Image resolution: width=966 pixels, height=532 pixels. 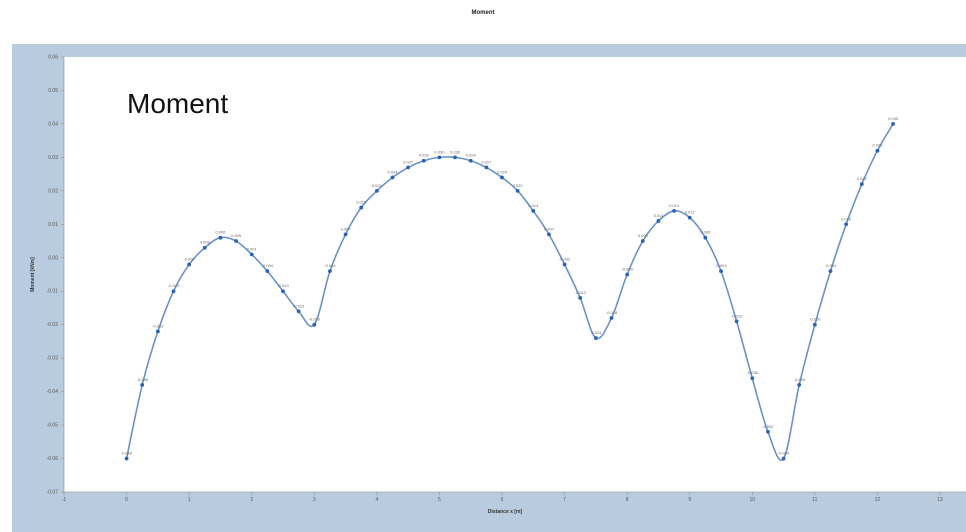 What do you see at coordinates (862, 178) in the screenshot?
I see `data-label: 0.022` at bounding box center [862, 178].